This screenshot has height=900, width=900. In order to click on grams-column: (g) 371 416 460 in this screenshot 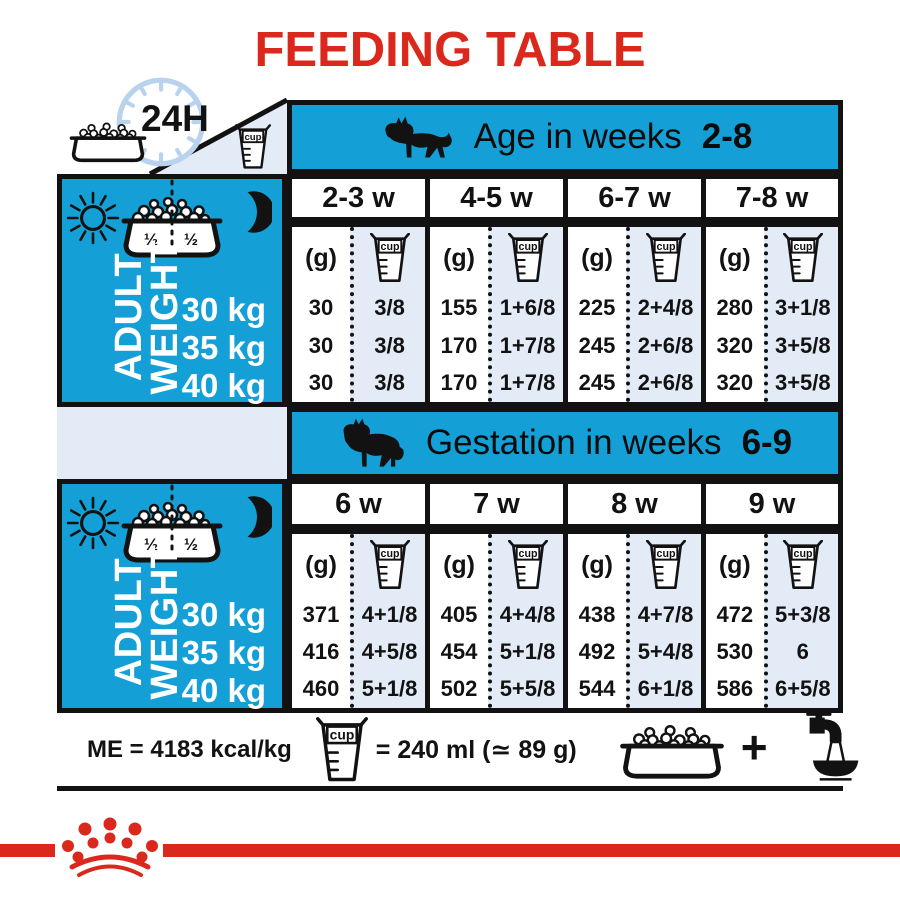, I will do `click(321, 621)`.